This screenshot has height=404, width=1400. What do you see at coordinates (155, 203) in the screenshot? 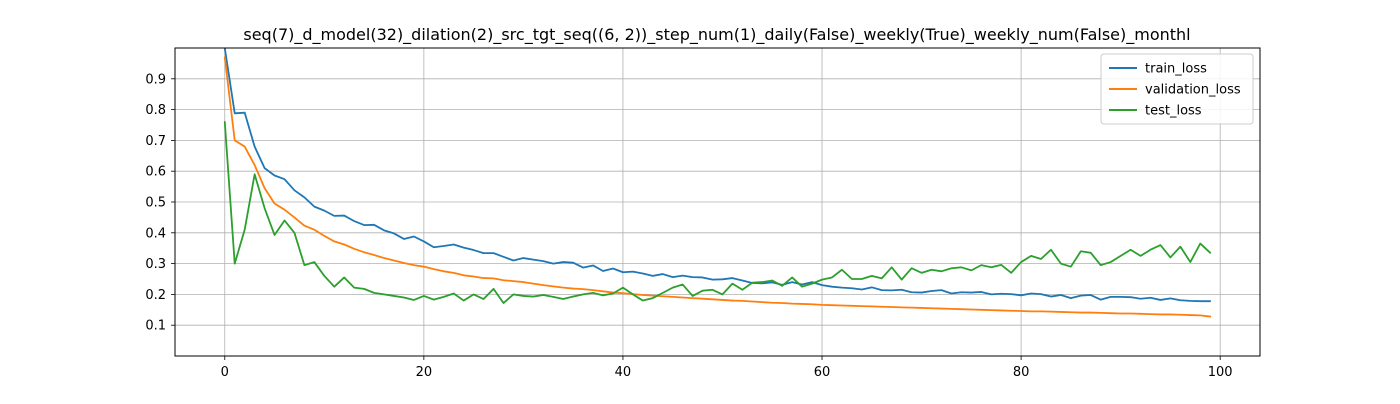
I see `y-tick-label: 0.5` at bounding box center [155, 203].